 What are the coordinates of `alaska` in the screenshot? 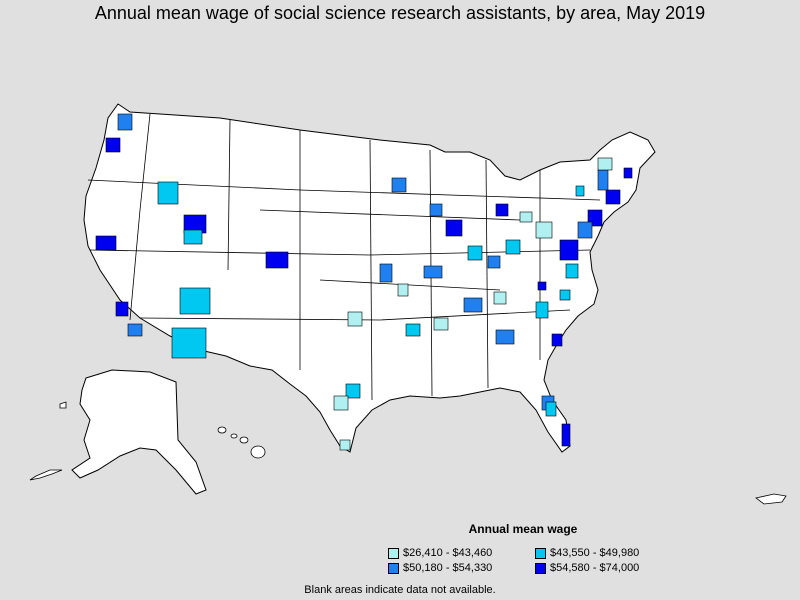 It's located at (139, 432).